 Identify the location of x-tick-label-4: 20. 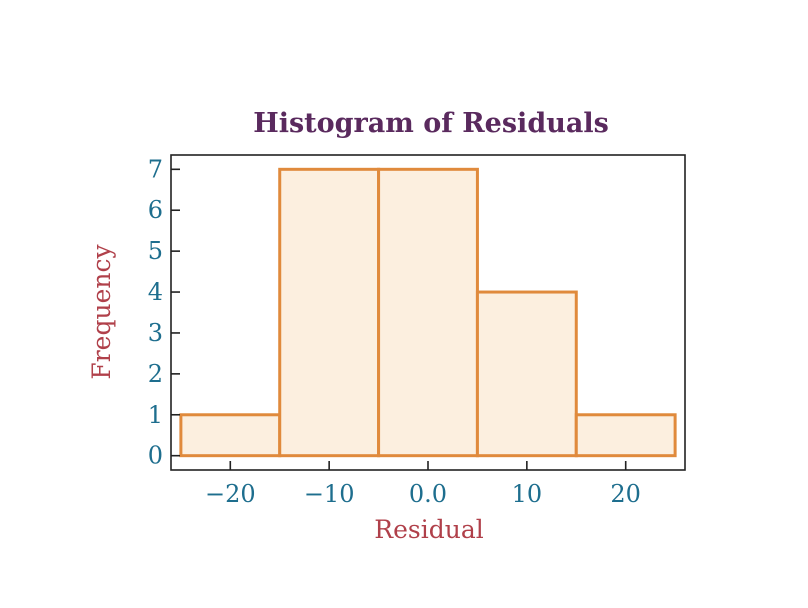
(625, 494).